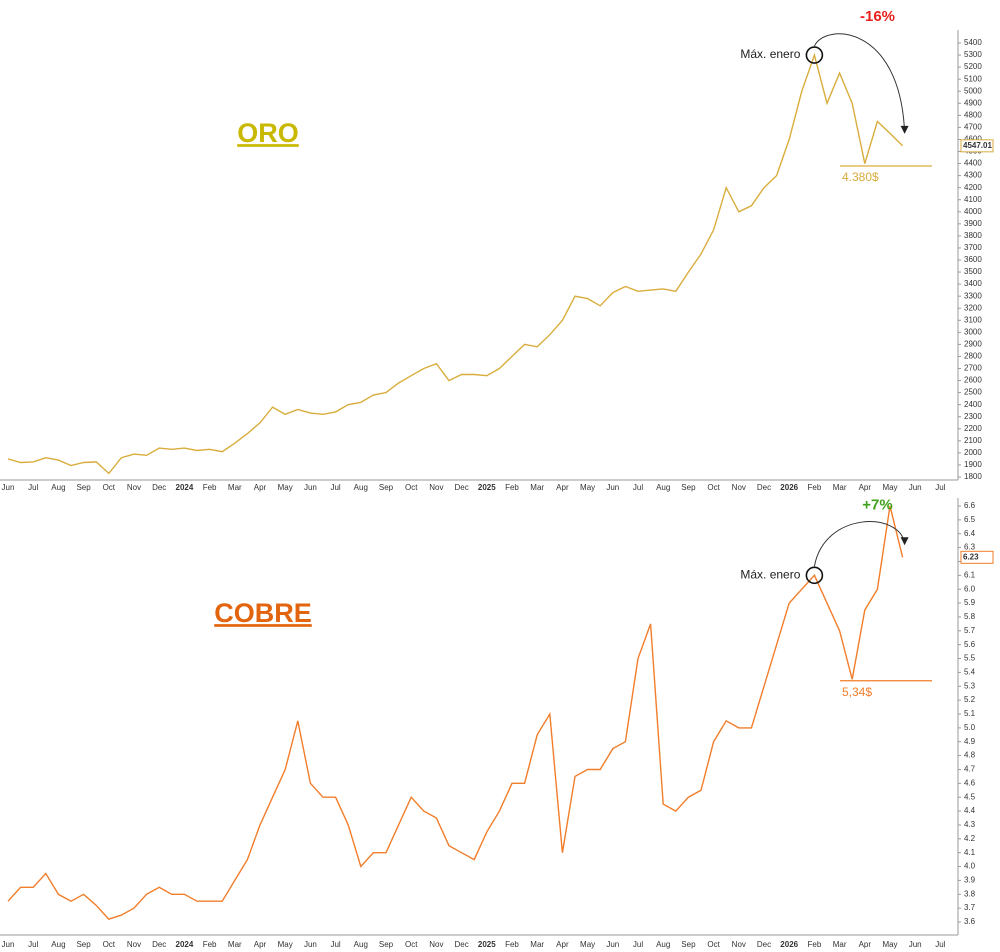 This screenshot has width=1000, height=952. I want to click on y-tick-label: 3100, so click(973, 319).